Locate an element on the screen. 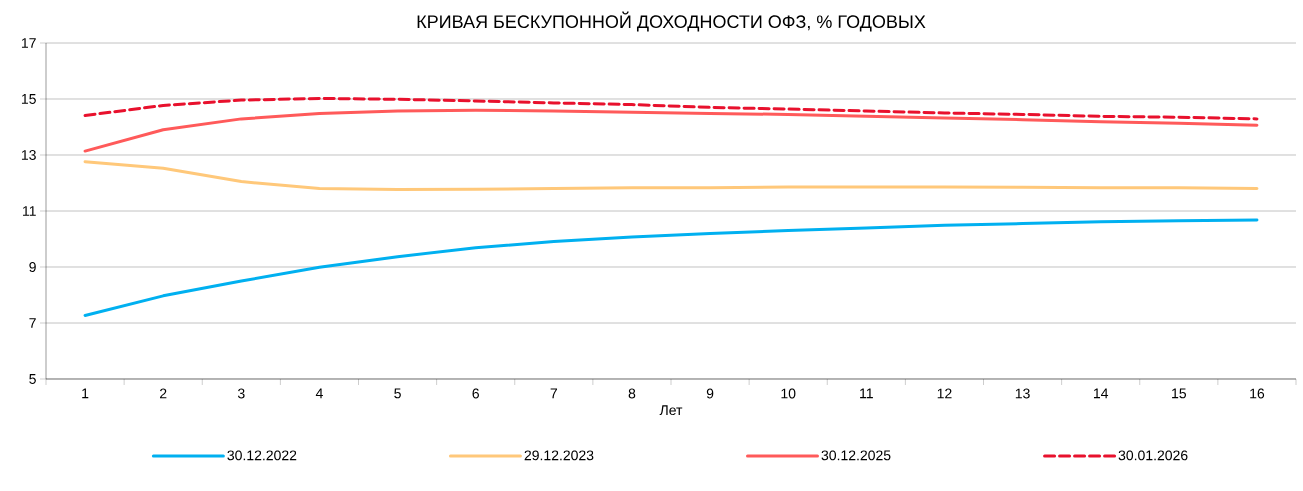 The width and height of the screenshot is (1303, 491). legend-label: 29.12.2023 is located at coordinates (559, 455).